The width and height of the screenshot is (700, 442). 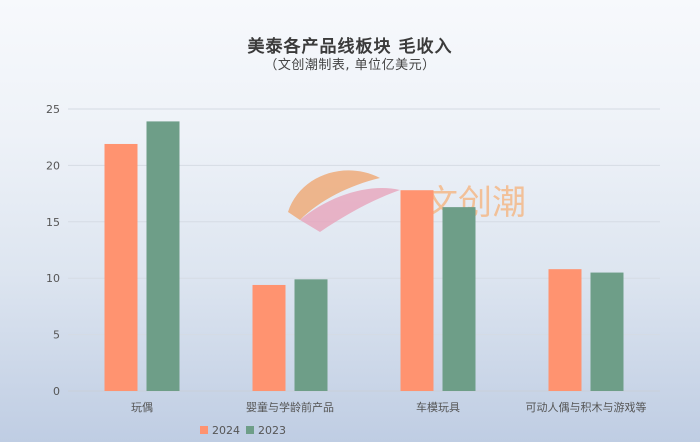 I want to click on legend-item-2023: 2023, so click(x=266, y=430).